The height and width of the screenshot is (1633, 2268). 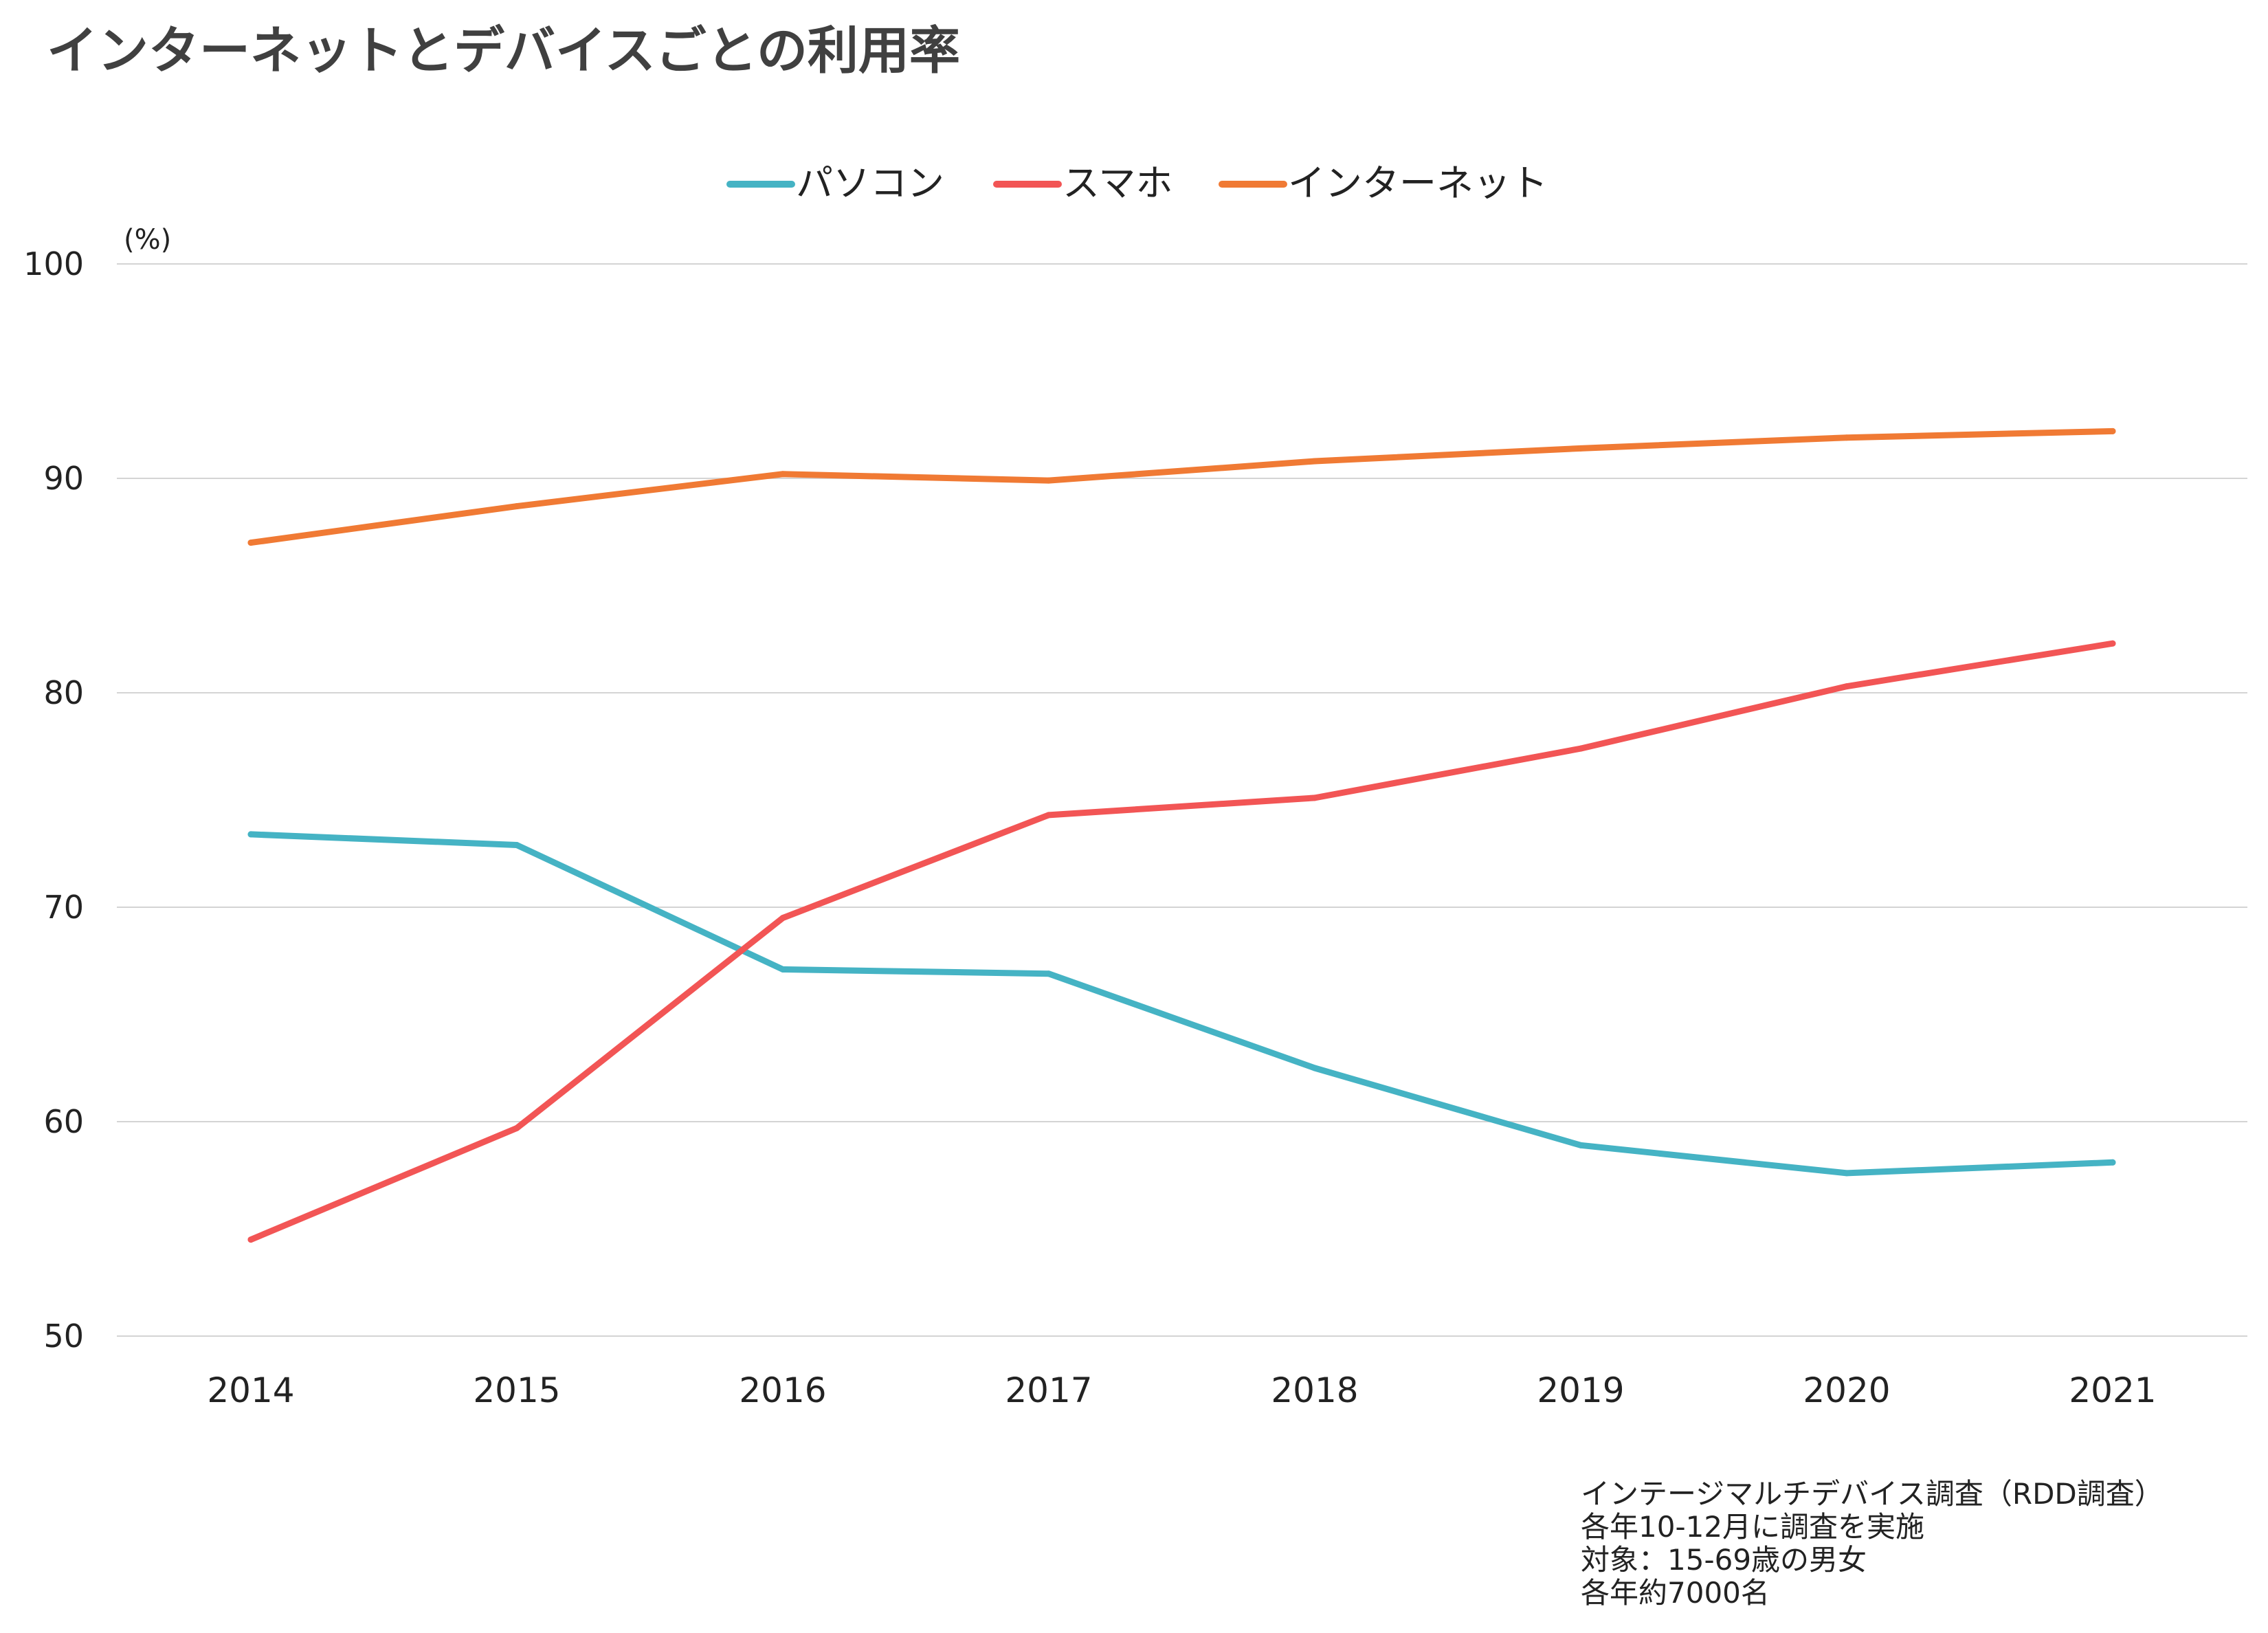 I want to click on legend-label: スマホ, so click(x=1117, y=184).